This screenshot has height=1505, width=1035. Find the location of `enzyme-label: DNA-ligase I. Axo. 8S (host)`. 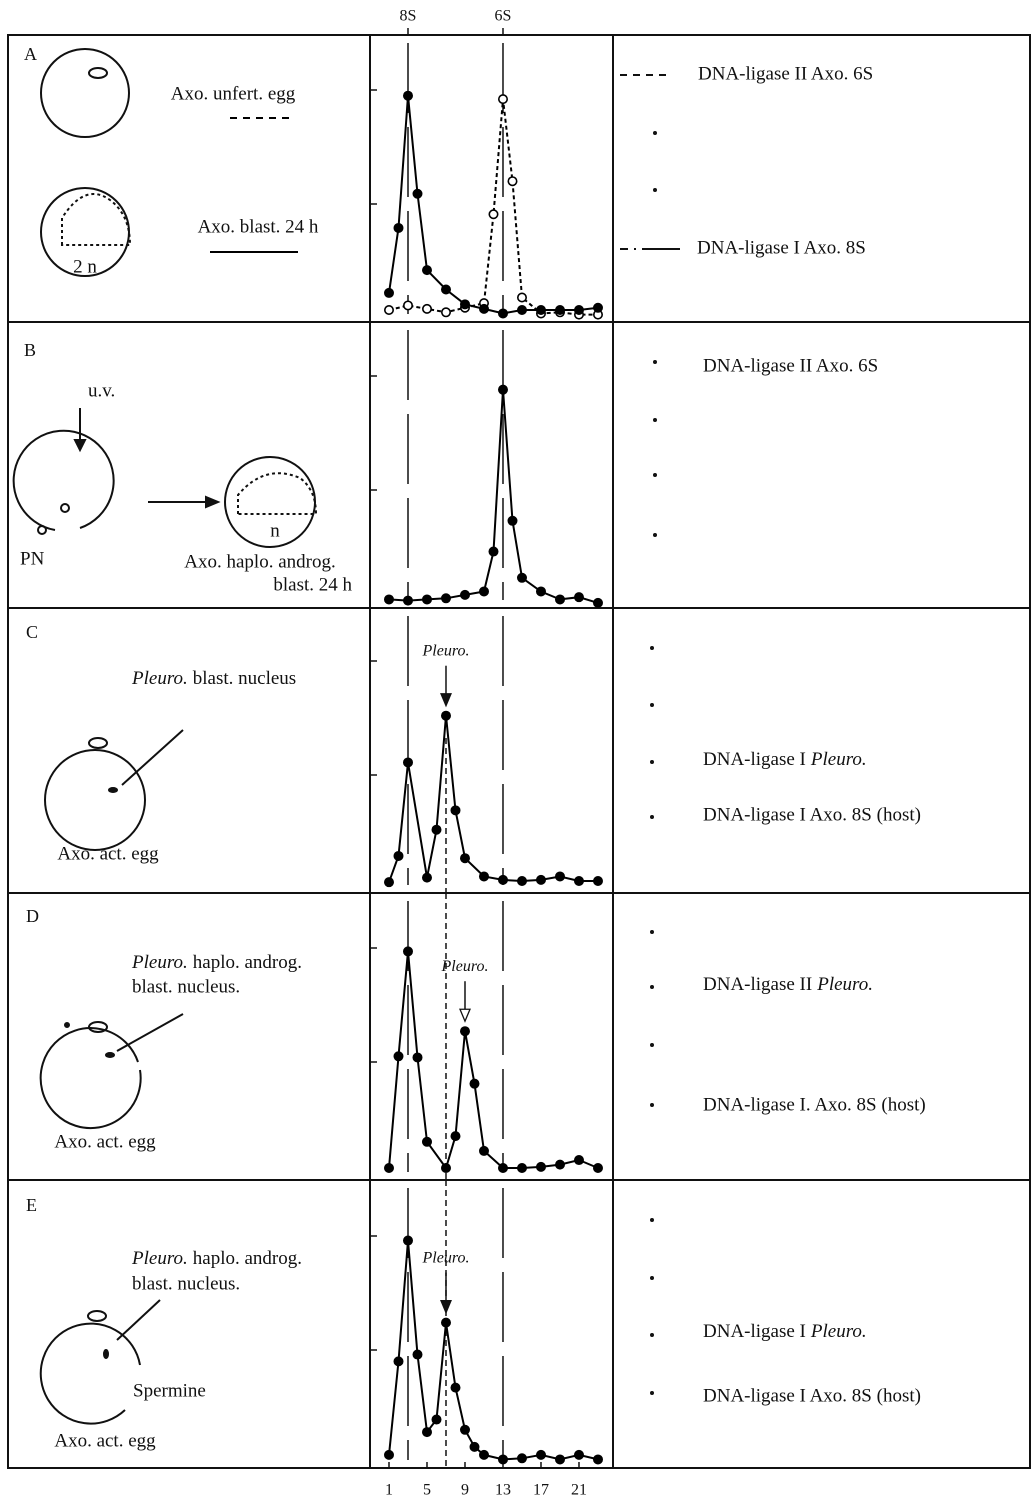

enzyme-label: DNA-ligase I. Axo. 8S (host) is located at coordinates (814, 1104).